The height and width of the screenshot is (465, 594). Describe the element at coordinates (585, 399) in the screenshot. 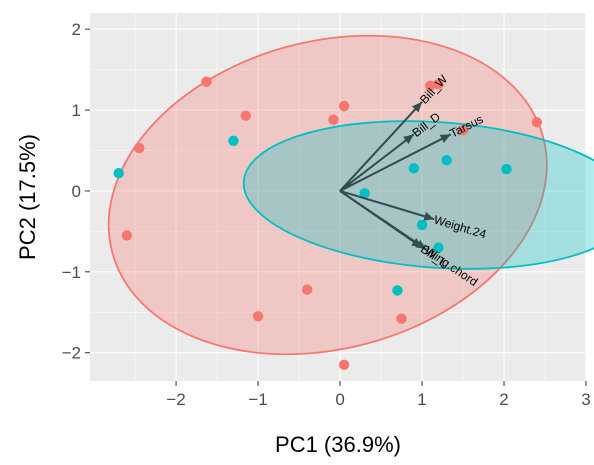

I see `x-tick-label: 3` at that location.